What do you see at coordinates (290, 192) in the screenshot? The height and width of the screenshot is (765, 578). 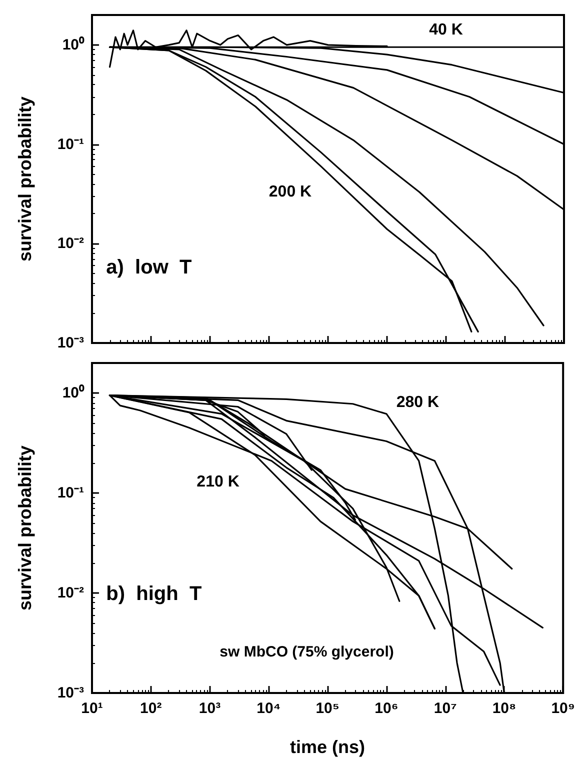 I see `annotation: 200 K` at bounding box center [290, 192].